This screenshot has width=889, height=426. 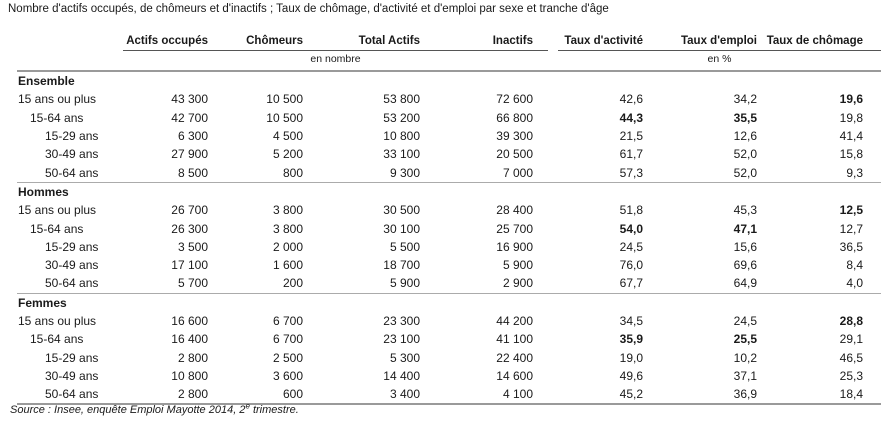 I want to click on value-cell: 43 300, so click(x=189, y=99).